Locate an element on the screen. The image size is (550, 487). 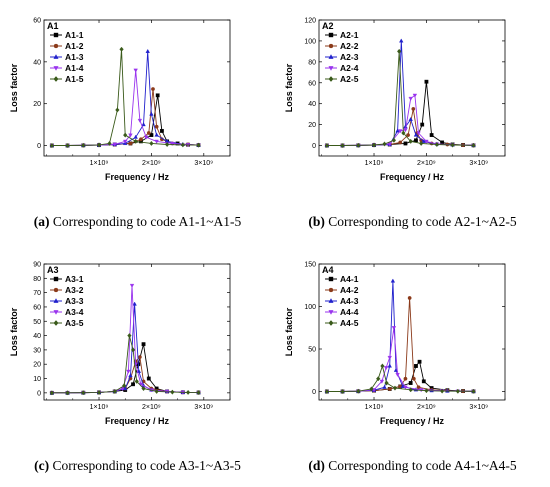
caption-b: (b) Corresponding to code A2-1~A2-5 is located at coordinates (412, 222).